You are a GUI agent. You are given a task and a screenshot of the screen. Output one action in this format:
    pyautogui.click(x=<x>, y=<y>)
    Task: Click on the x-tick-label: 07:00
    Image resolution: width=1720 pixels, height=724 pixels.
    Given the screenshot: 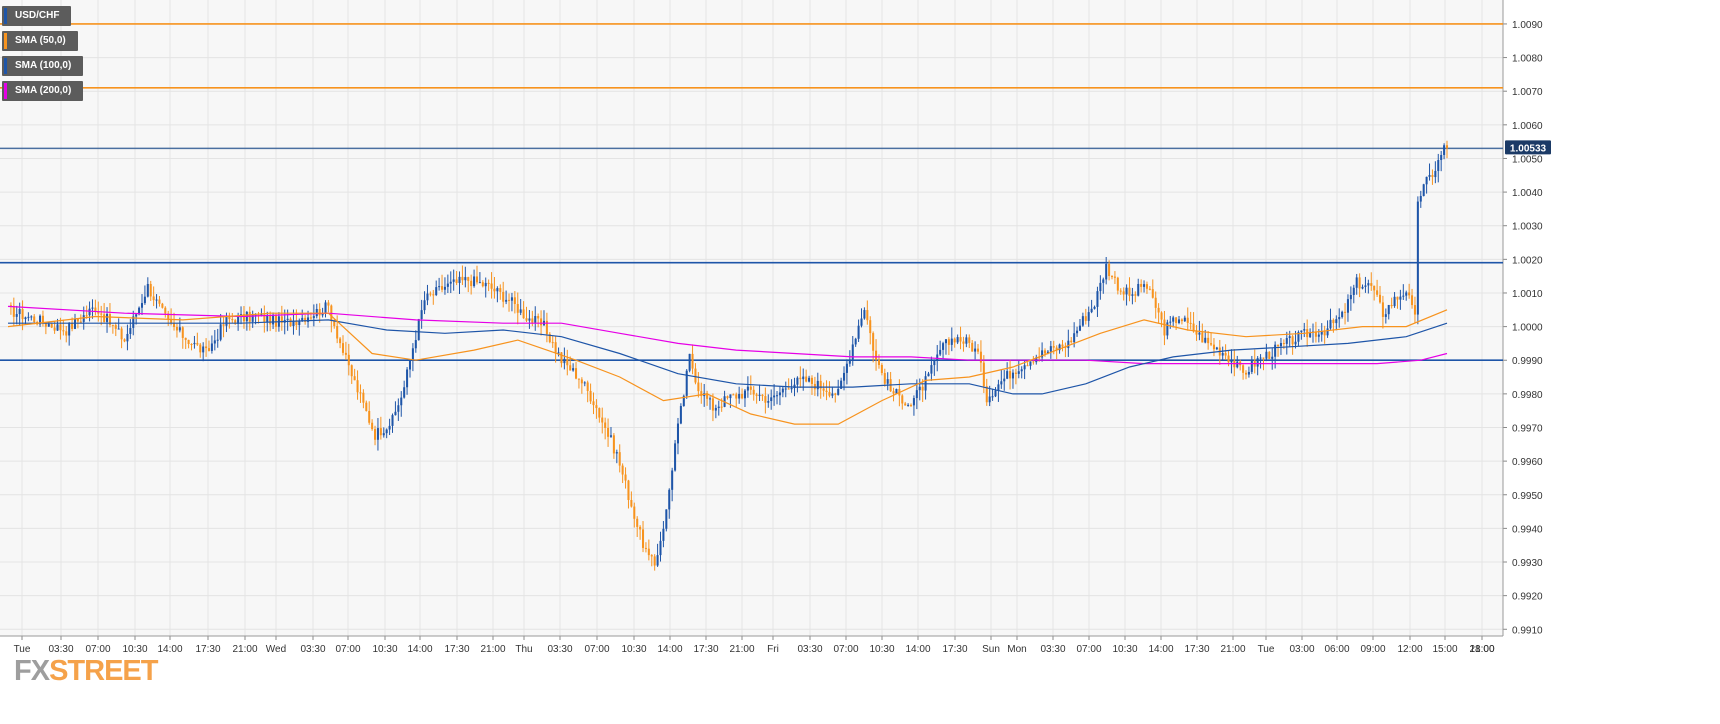 What is the action you would take?
    pyautogui.click(x=97, y=649)
    